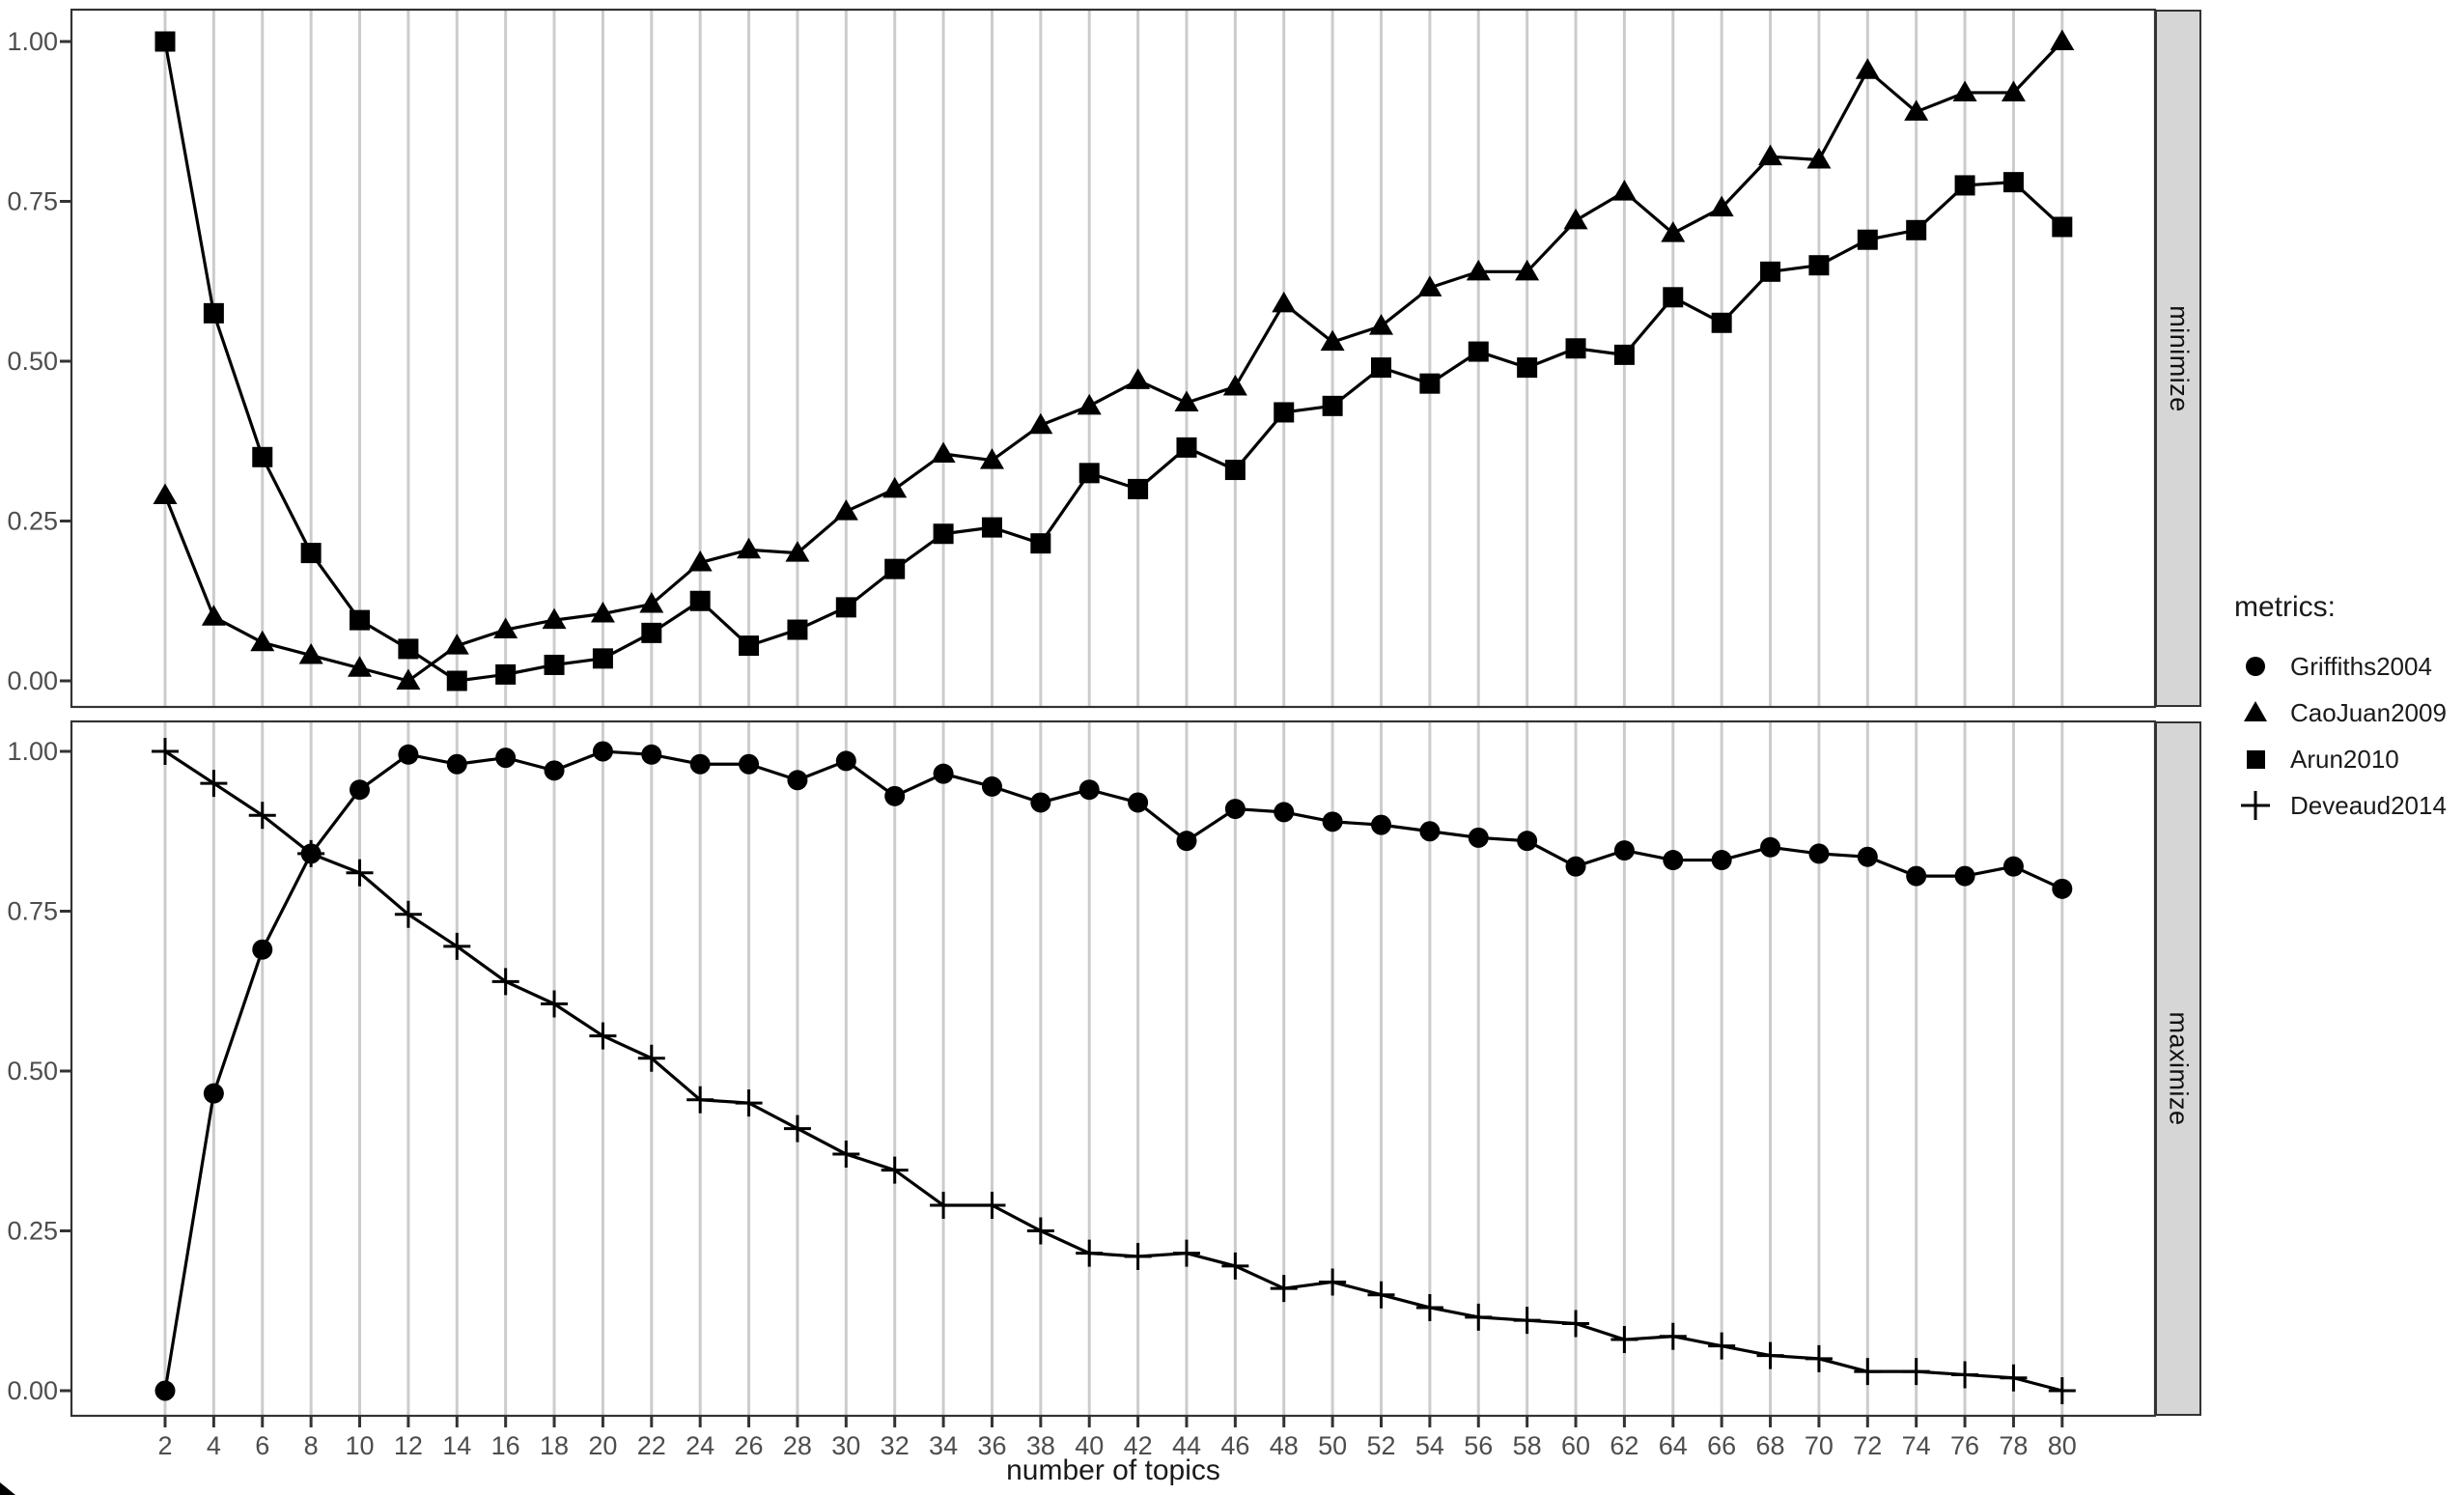 This screenshot has height=1495, width=2464. Describe the element at coordinates (165, 1445) in the screenshot. I see `x-tick-label: 2` at that location.